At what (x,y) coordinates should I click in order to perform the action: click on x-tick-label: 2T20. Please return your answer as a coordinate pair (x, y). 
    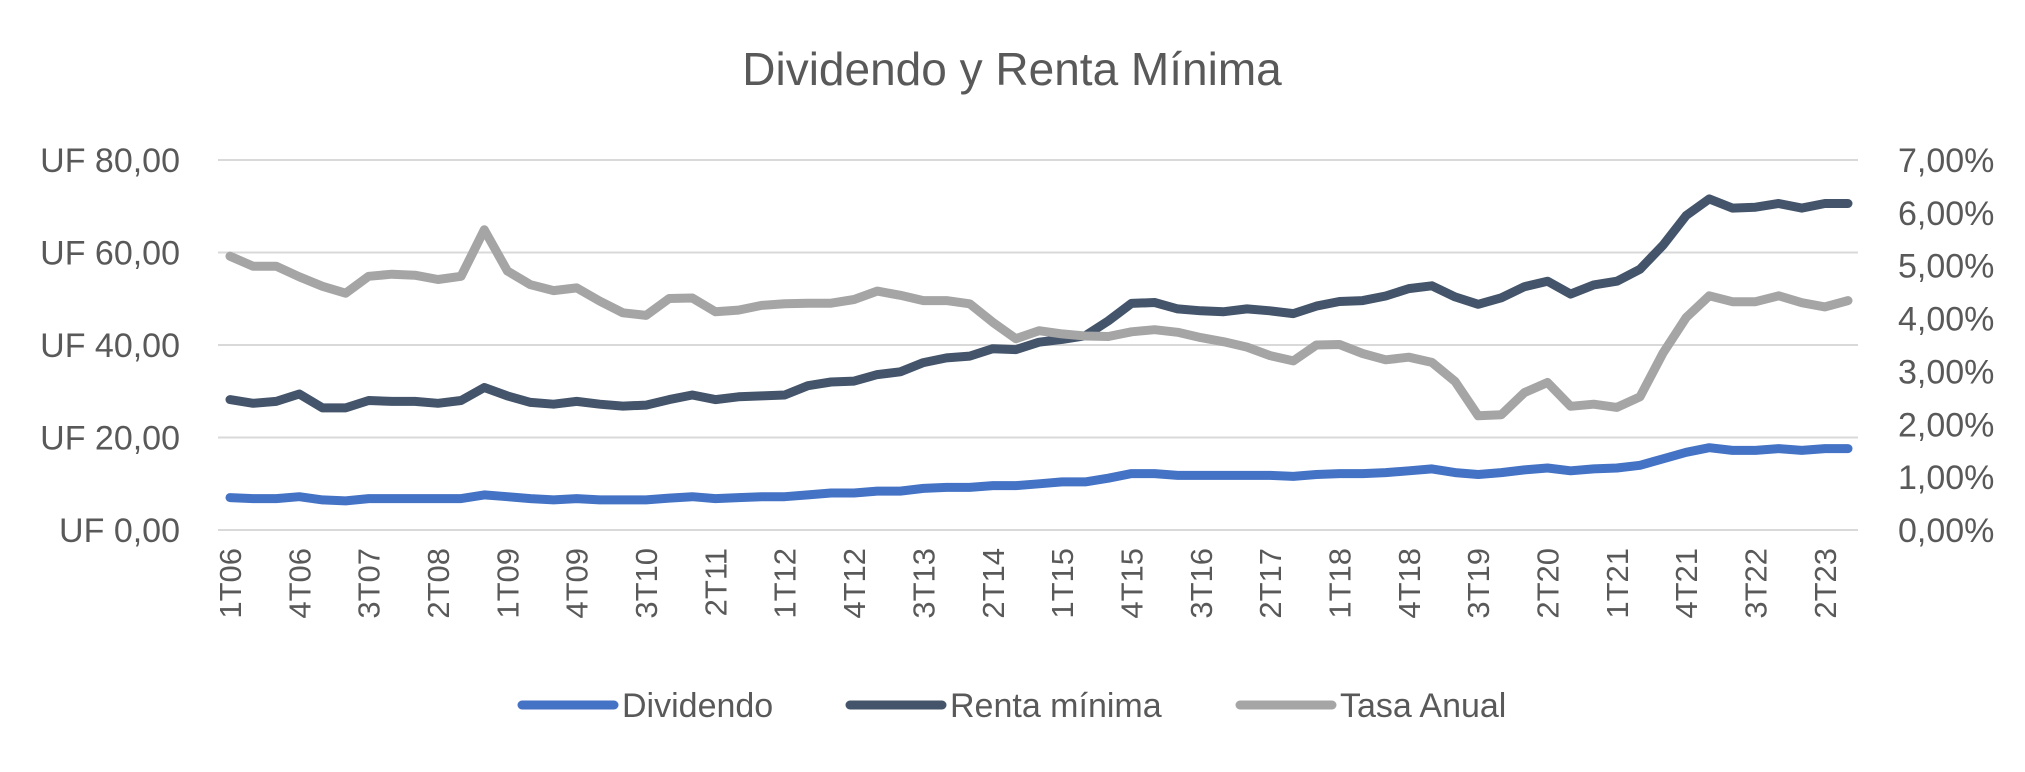
    Looking at the image, I should click on (1548, 583).